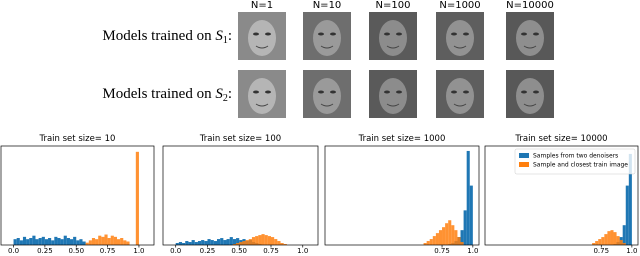 This screenshot has height=256, width=640. What do you see at coordinates (175, 251) in the screenshot?
I see `x-tick-label: 0.0` at bounding box center [175, 251].